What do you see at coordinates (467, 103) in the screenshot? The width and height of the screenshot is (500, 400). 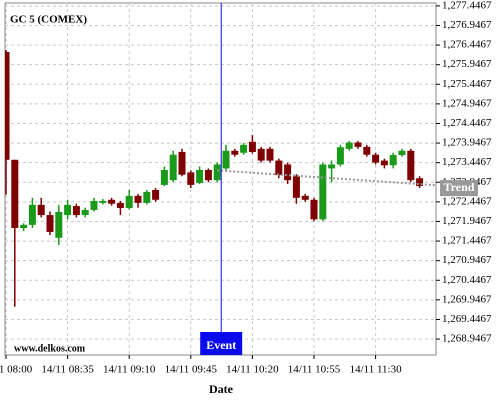 I see `y-tick-label: 1,274.9467` at bounding box center [467, 103].